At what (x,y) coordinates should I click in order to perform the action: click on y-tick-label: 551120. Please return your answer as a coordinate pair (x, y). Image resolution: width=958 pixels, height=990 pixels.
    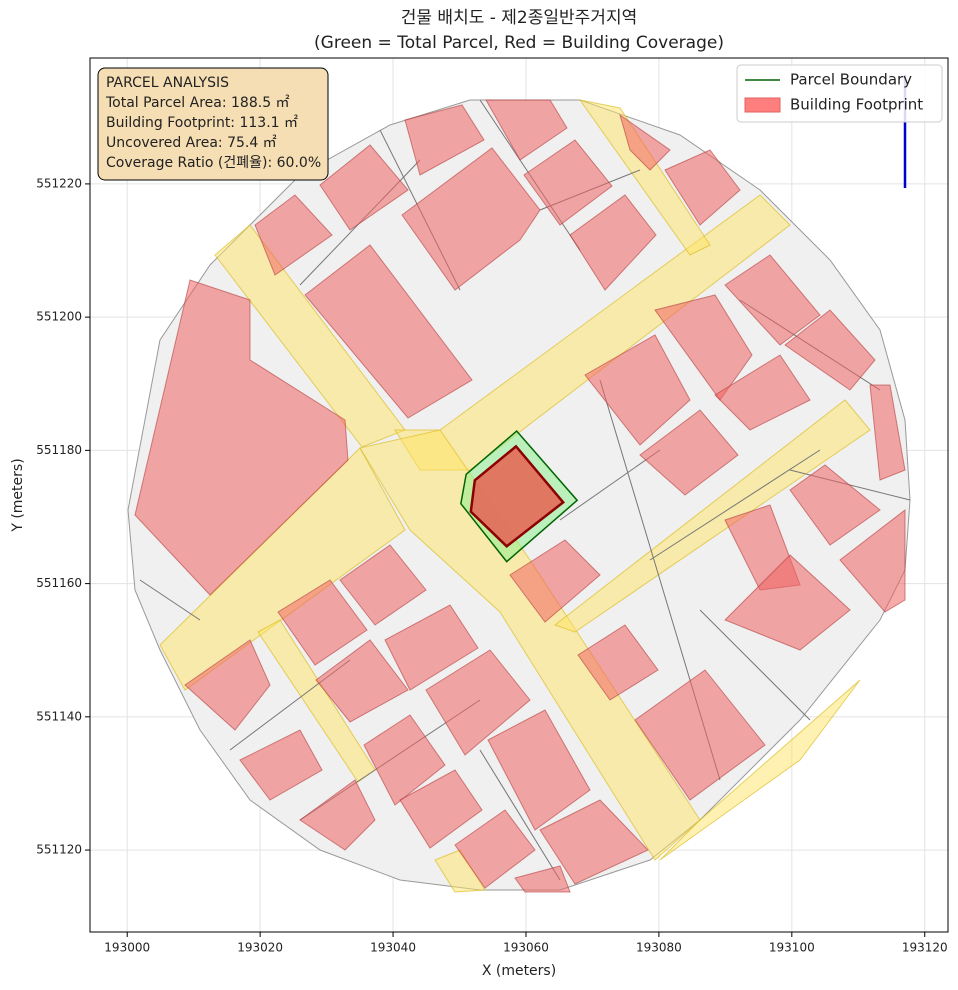
    Looking at the image, I should click on (59, 850).